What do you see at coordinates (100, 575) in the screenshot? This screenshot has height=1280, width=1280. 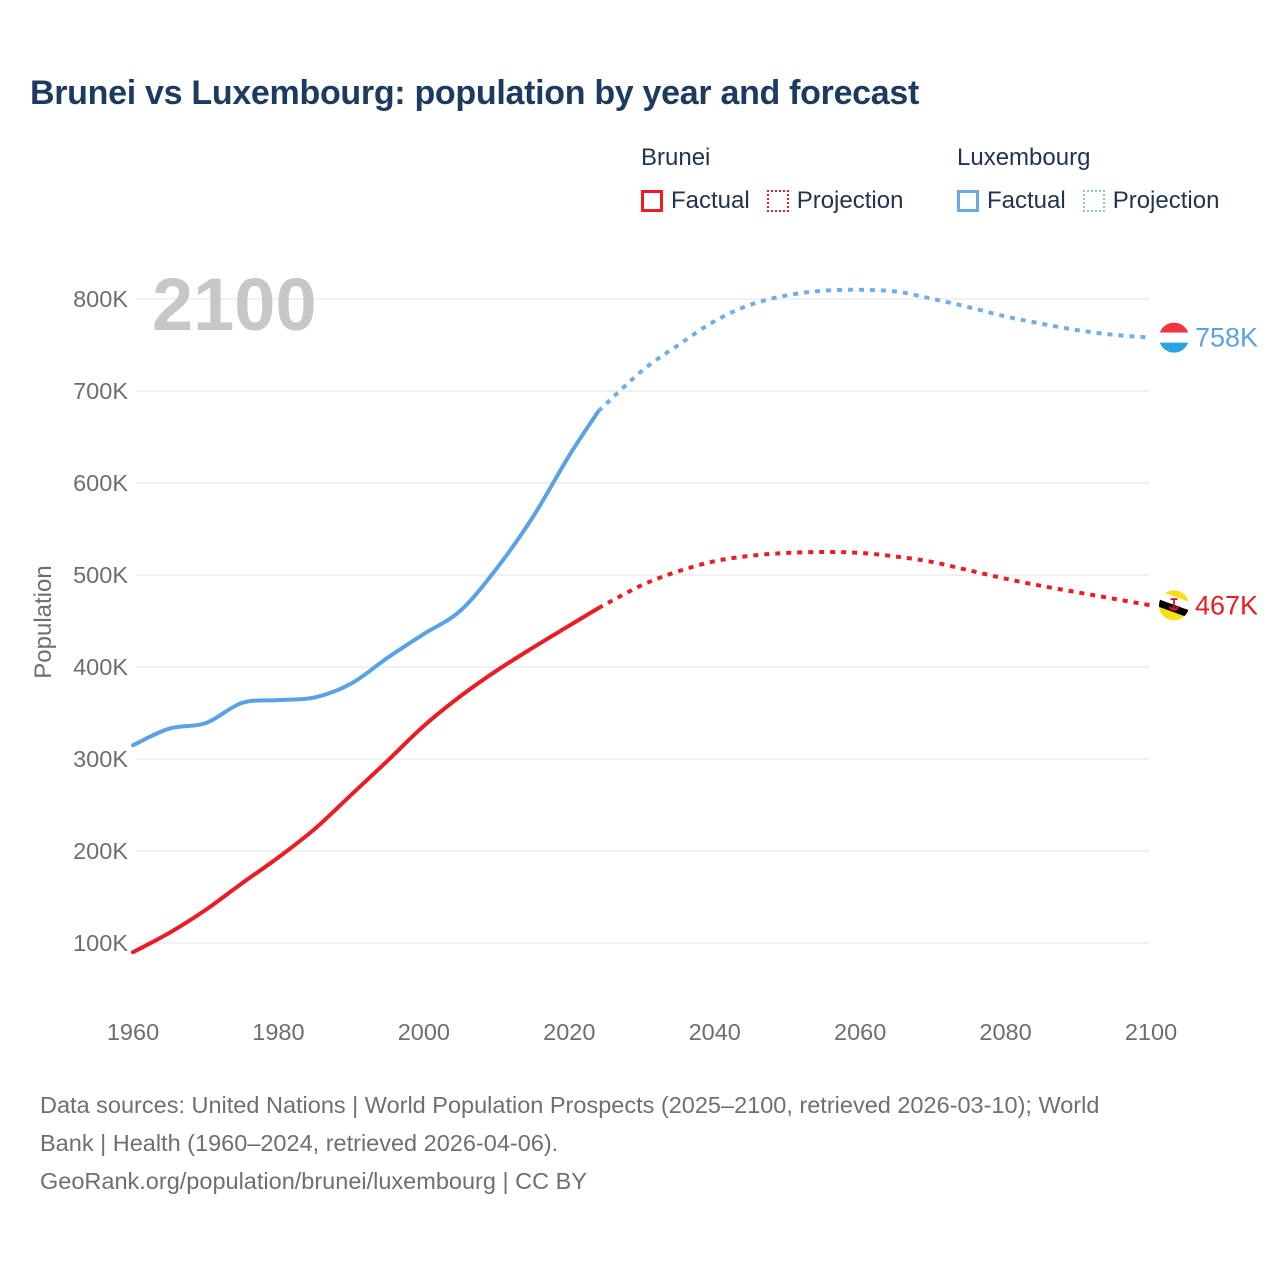 I see `y-tick-label: 500K` at bounding box center [100, 575].